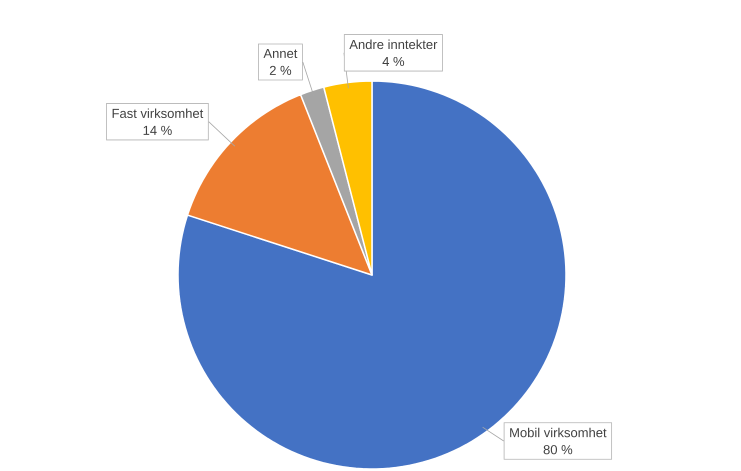 The width and height of the screenshot is (741, 471). Describe the element at coordinates (280, 53) in the screenshot. I see `slice-label: Annet` at that location.